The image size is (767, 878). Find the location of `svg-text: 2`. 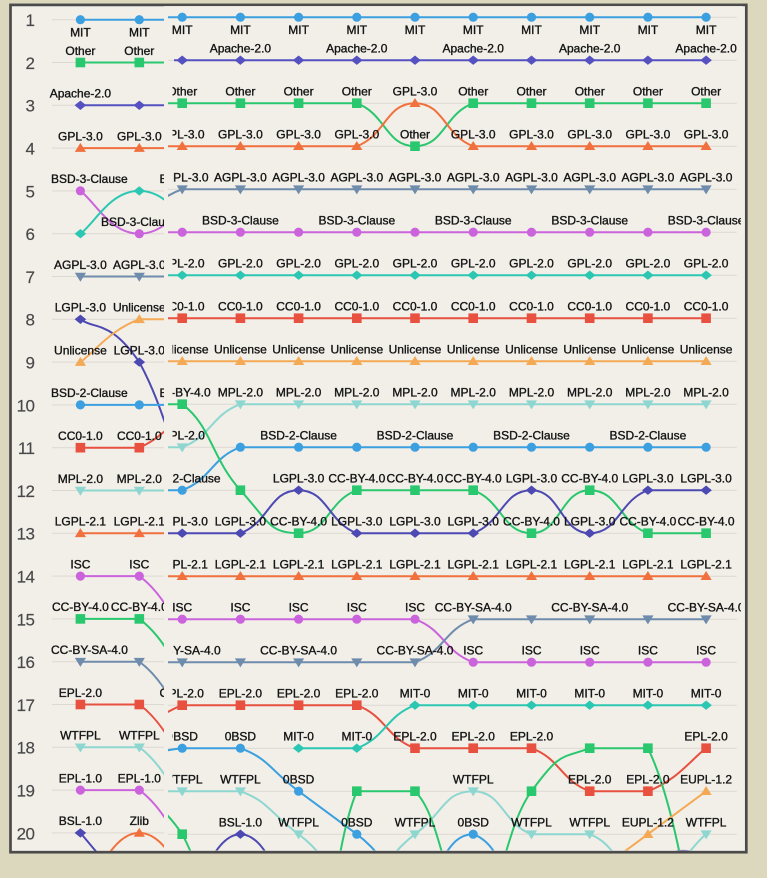

svg-text: 2 is located at coordinates (30, 63).